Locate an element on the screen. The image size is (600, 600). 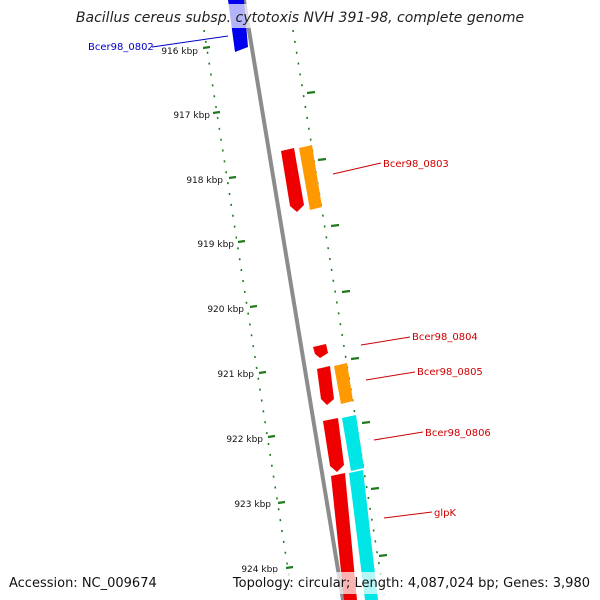
gene-label-bcer98-0803: Bcer98_0803 is located at coordinates (416, 164).